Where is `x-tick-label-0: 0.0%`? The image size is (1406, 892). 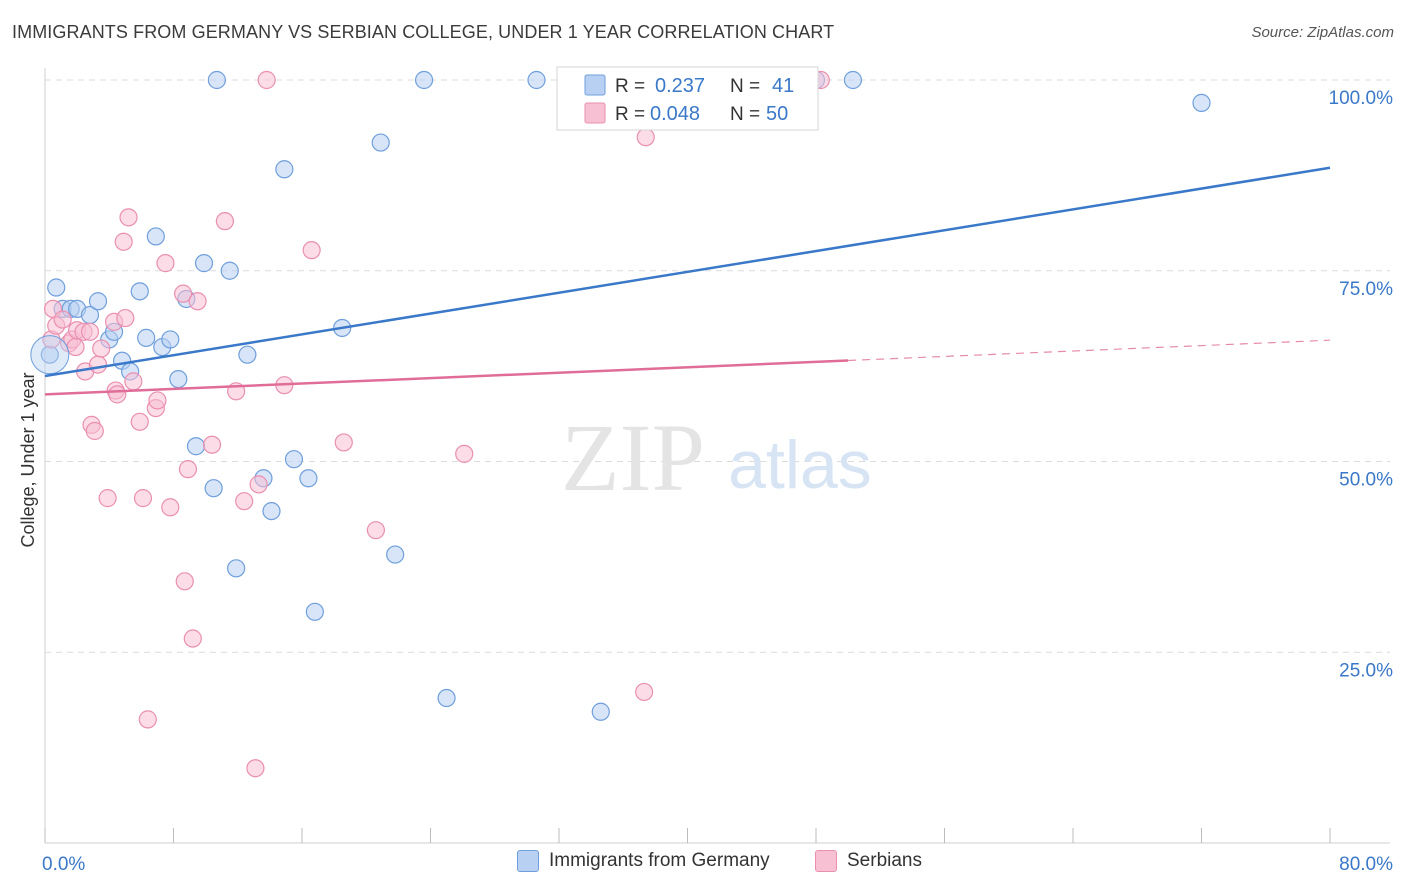
x-tick-label-0: 0.0% is located at coordinates (63, 864).